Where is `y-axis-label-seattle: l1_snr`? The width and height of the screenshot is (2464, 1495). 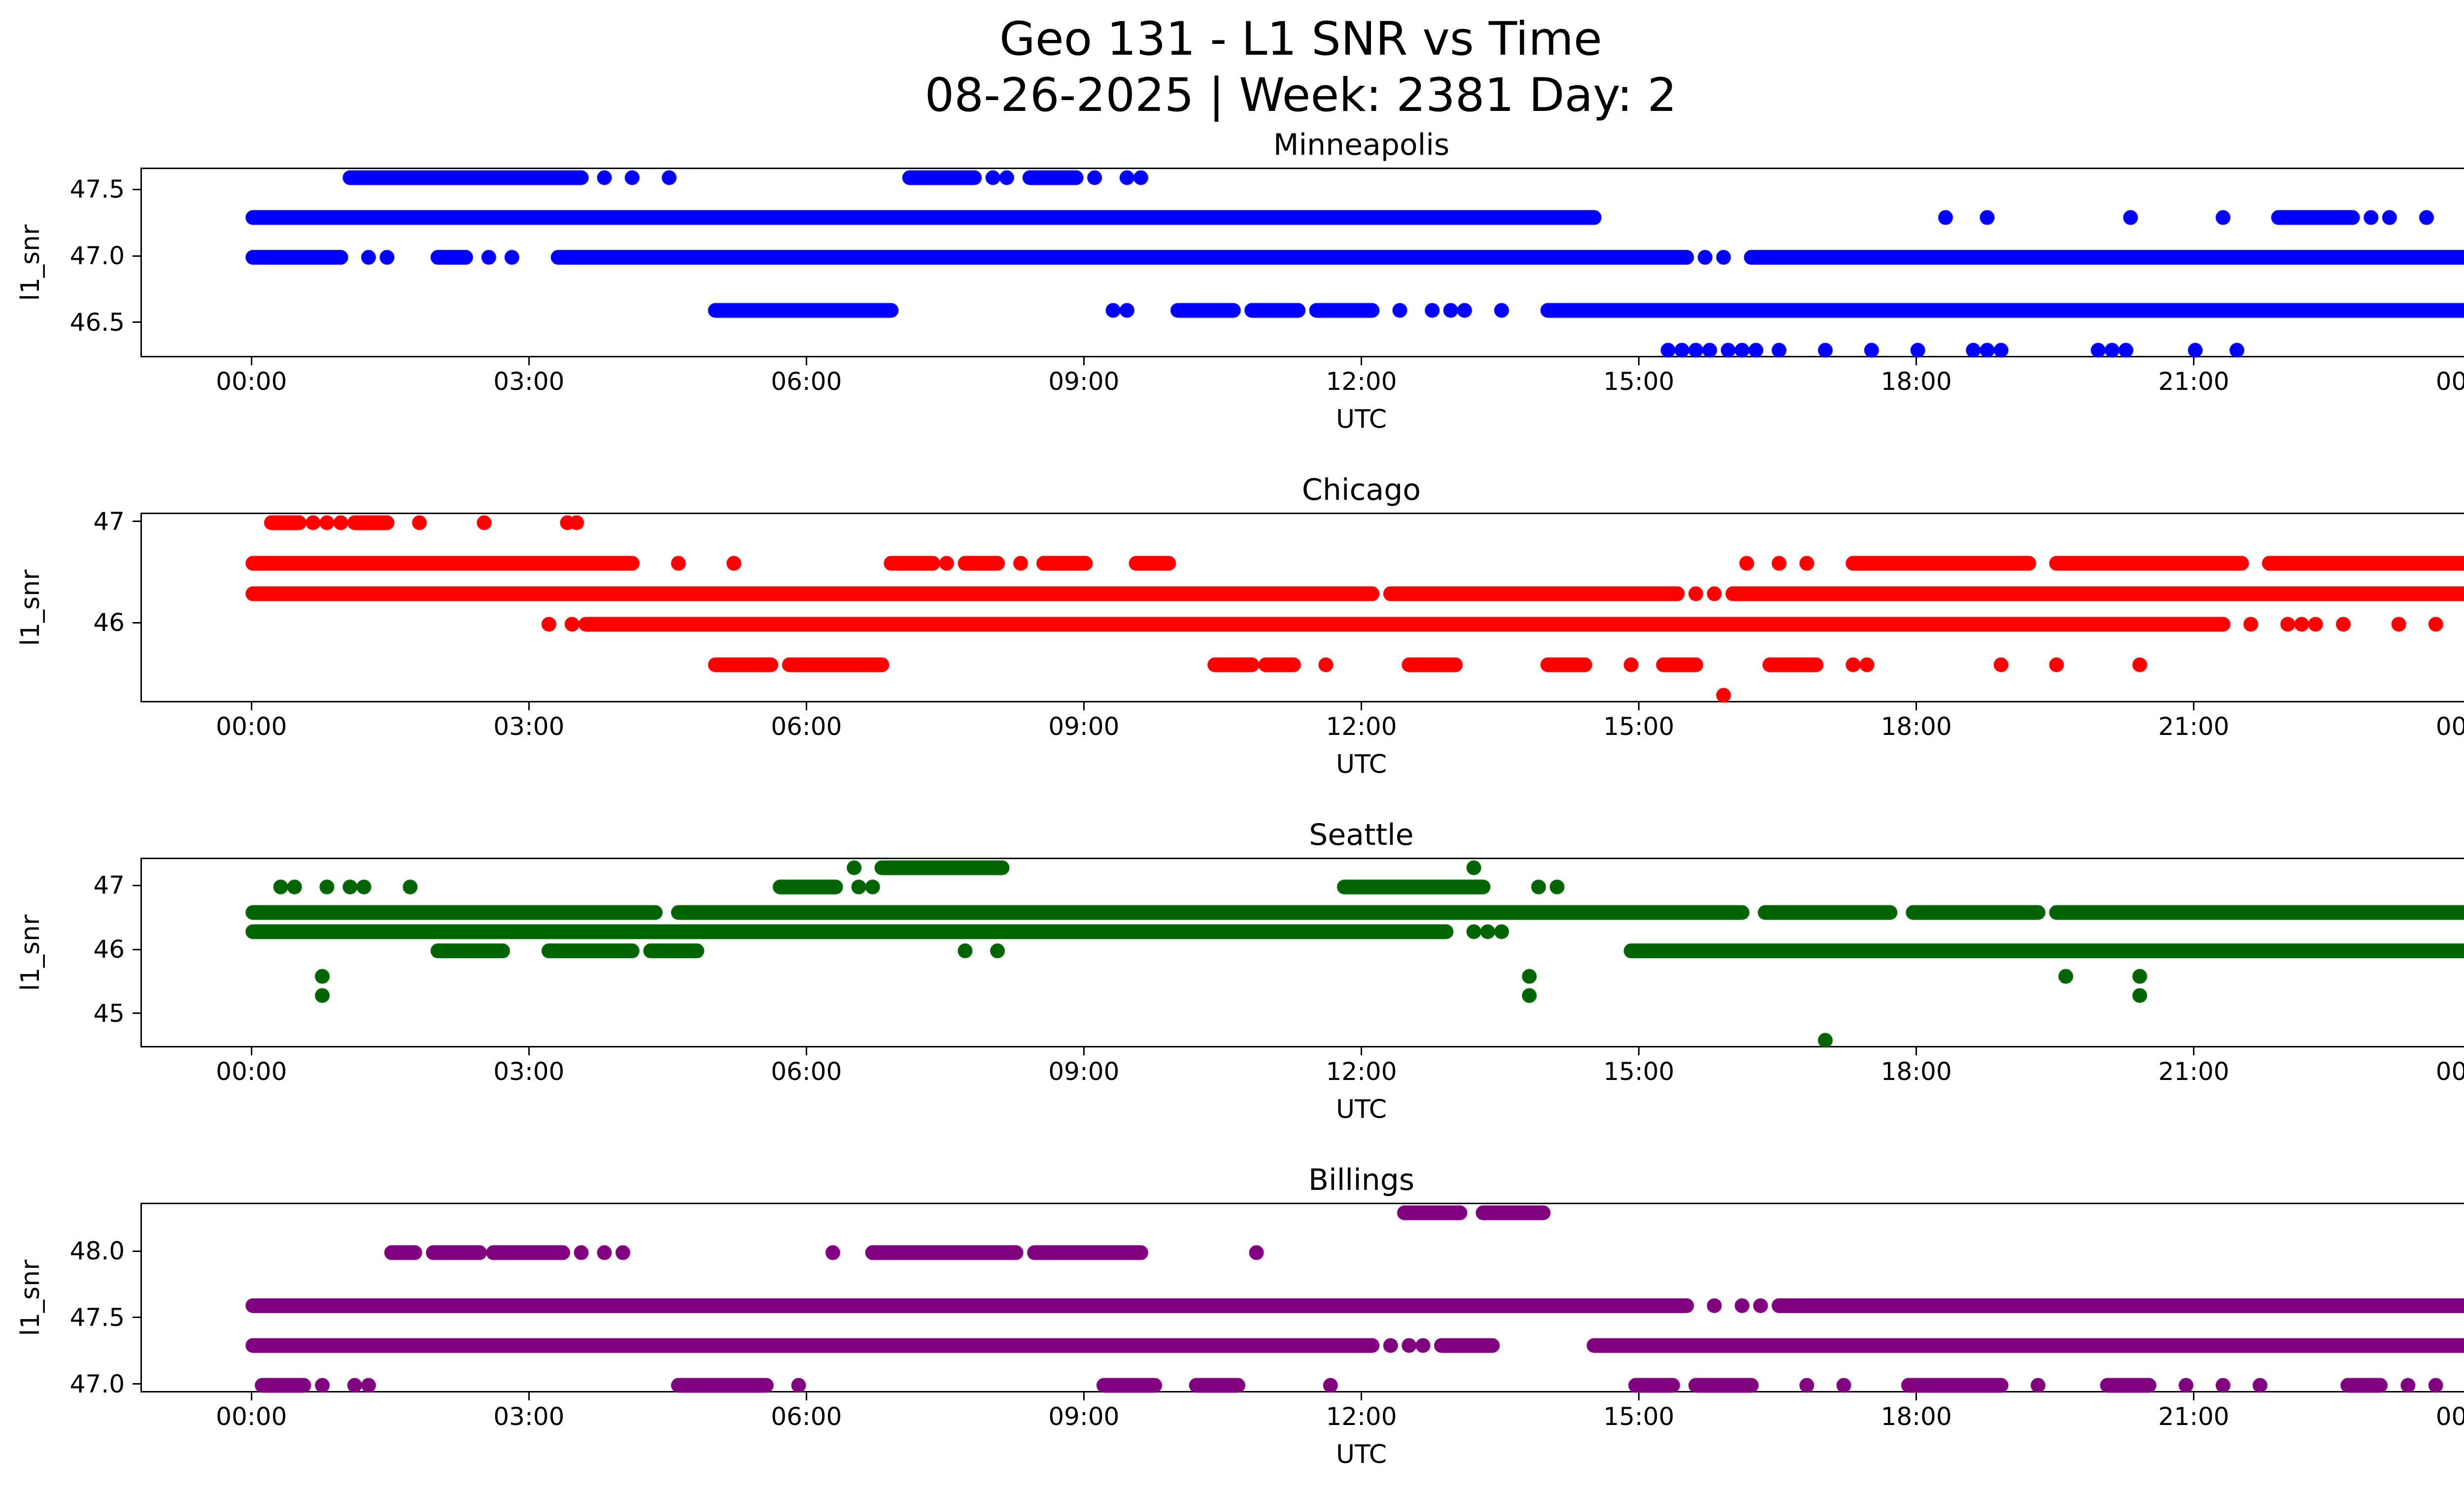
y-axis-label-seattle: l1_snr is located at coordinates (30, 952).